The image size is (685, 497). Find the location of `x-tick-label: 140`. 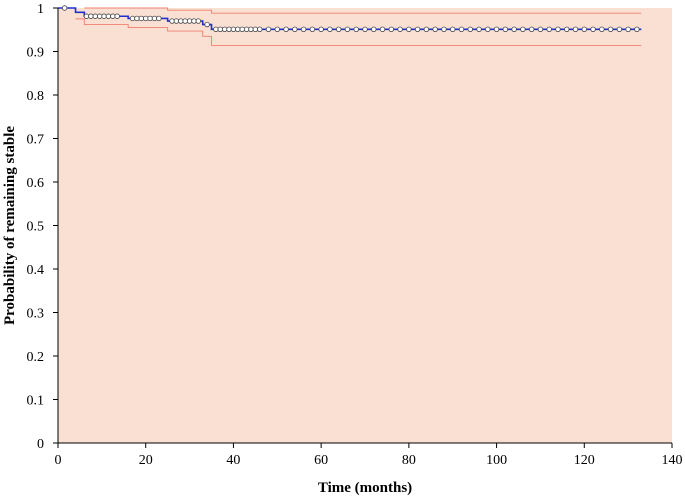

x-tick-label: 140 is located at coordinates (672, 460).